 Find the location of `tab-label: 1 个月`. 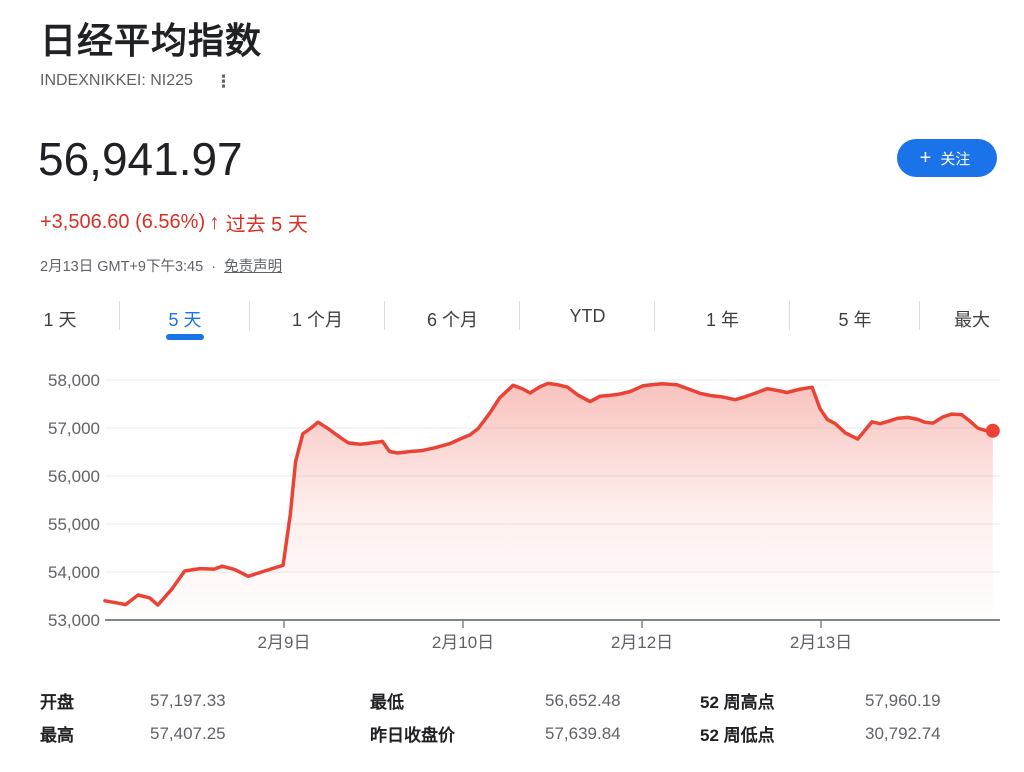

tab-label: 1 个月 is located at coordinates (317, 320).